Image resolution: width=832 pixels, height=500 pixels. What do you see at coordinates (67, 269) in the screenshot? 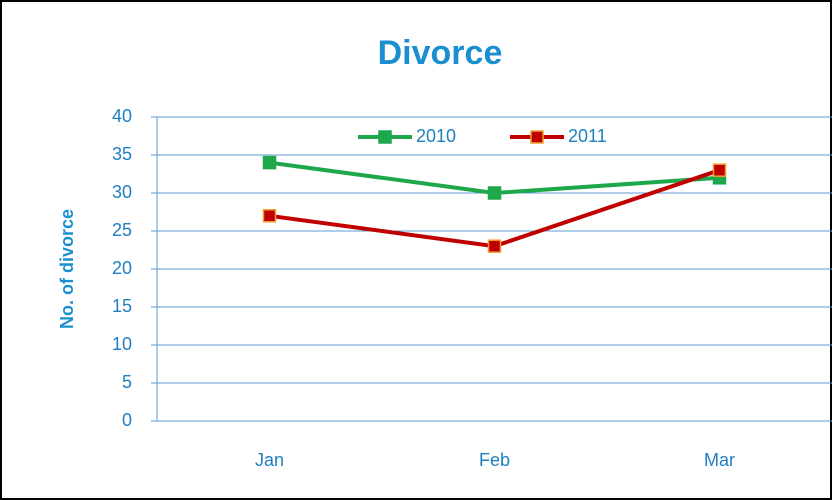
I see `y-axis-label: No. of divorce` at bounding box center [67, 269].